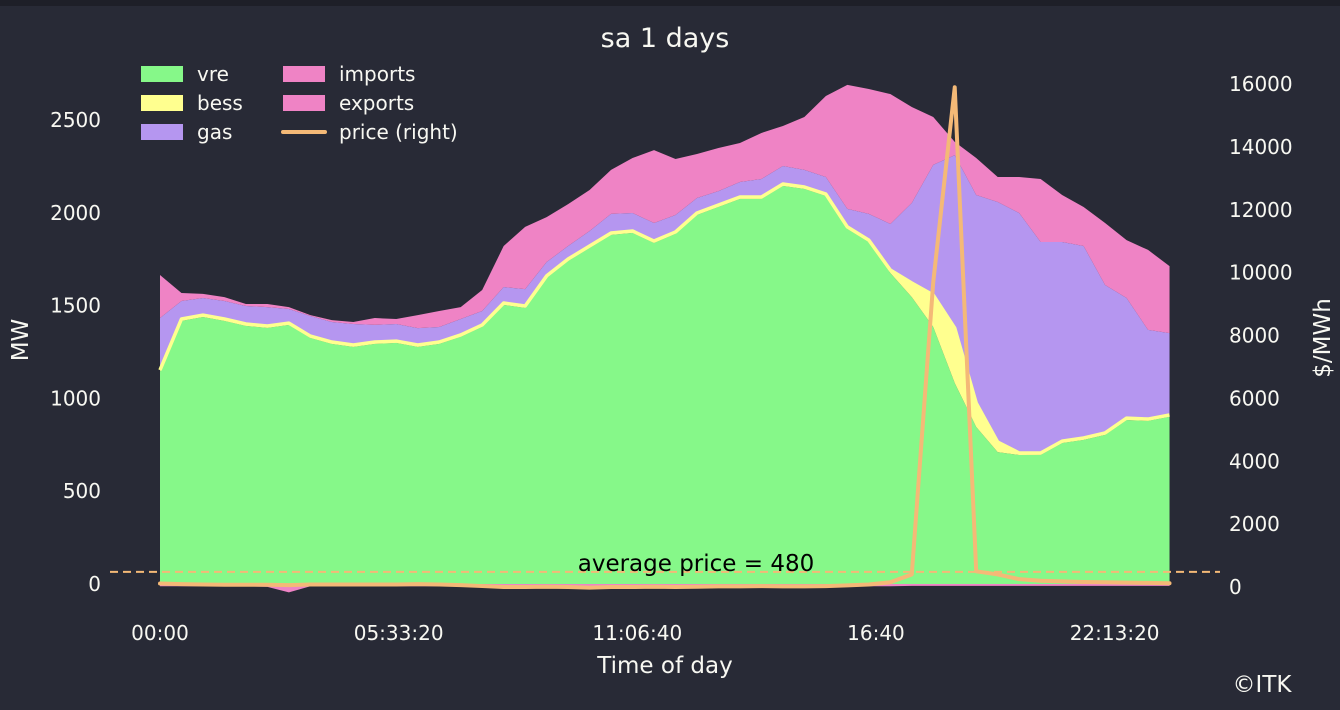  I want to click on y2-tick-label: 0, so click(1235, 587).